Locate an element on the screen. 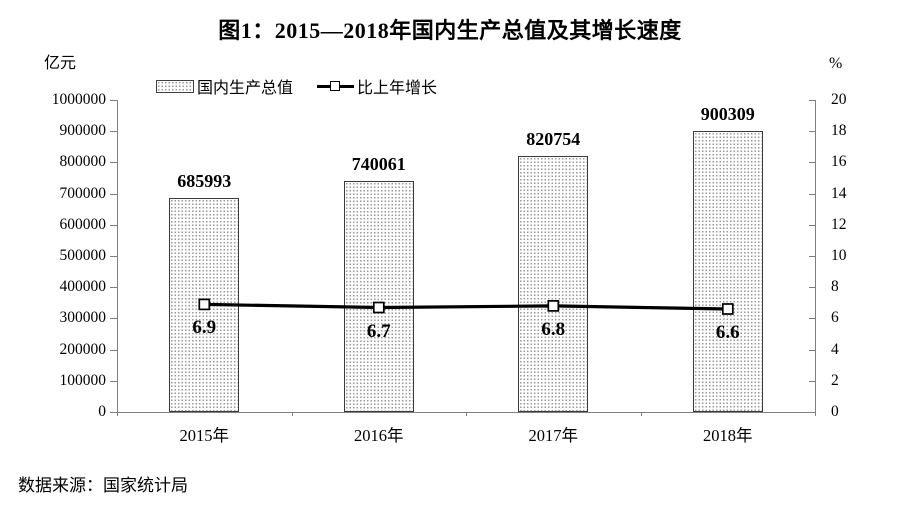 The height and width of the screenshot is (518, 900). growth-value-label: 6.7 is located at coordinates (378, 331).